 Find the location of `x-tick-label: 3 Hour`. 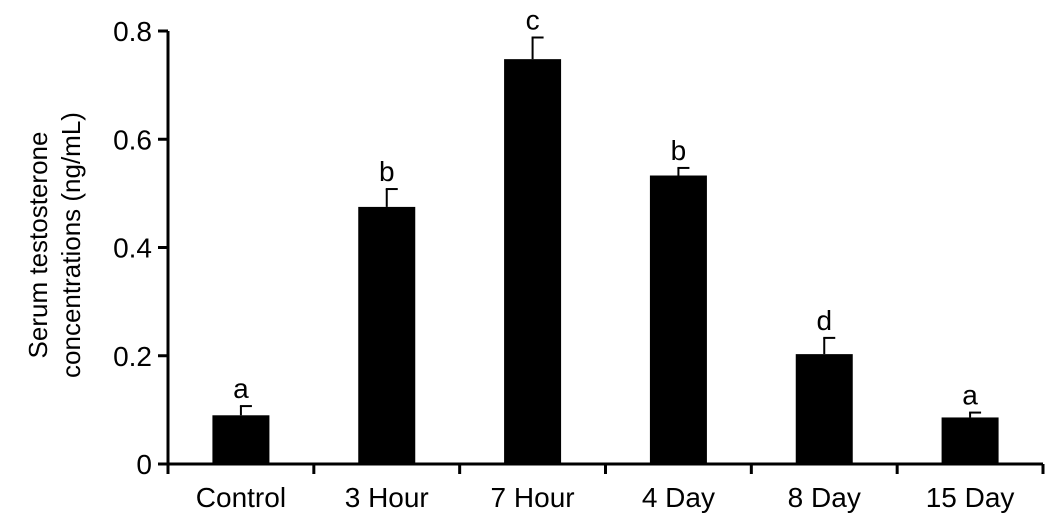

x-tick-label: 3 Hour is located at coordinates (387, 497).